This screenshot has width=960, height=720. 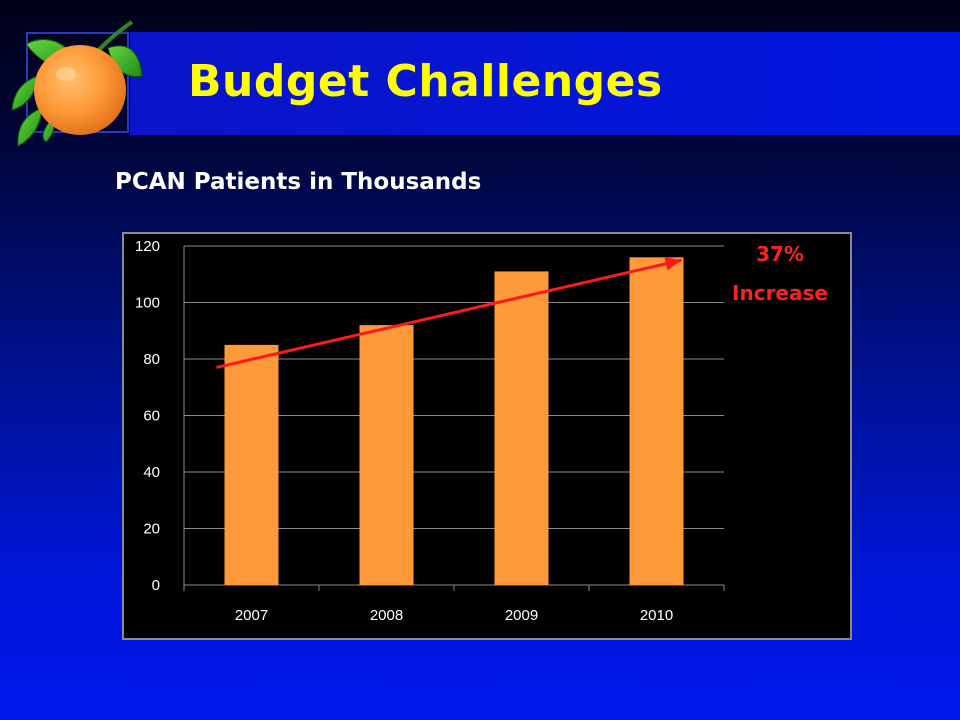 I want to click on chart-subtitle: PCAN Patients in Thousands, so click(x=298, y=182).